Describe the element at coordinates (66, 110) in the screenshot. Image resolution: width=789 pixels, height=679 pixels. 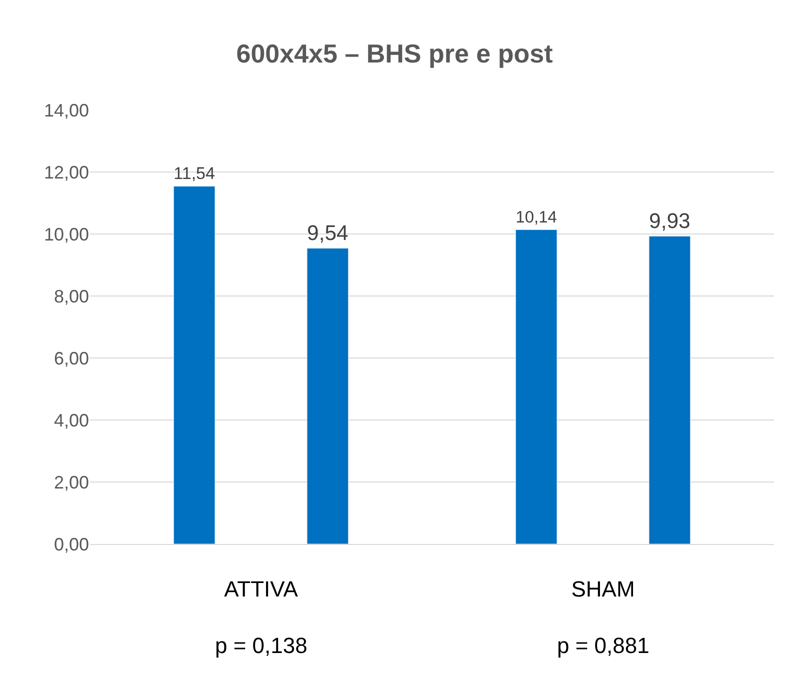
I see `y-tick-label: 14,00` at that location.